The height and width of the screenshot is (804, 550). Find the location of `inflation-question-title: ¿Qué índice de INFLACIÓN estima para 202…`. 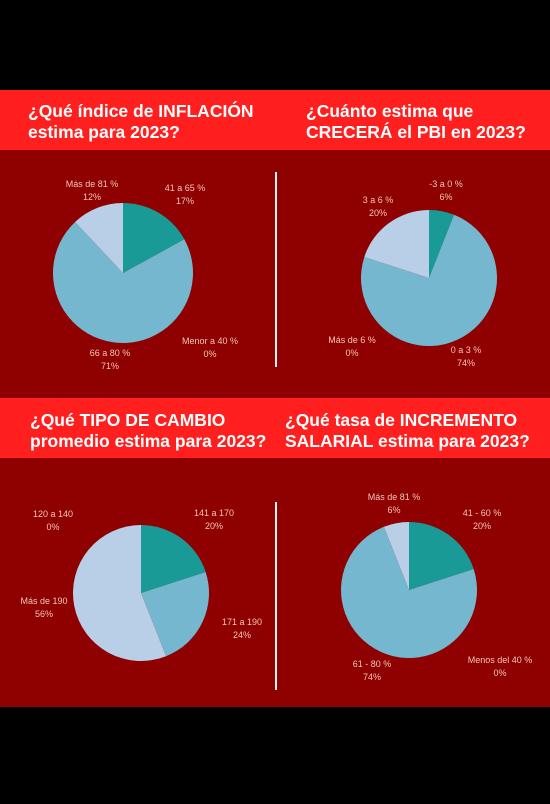

inflation-question-title: ¿Qué índice de INFLACIÓN estima para 202… is located at coordinates (141, 121).